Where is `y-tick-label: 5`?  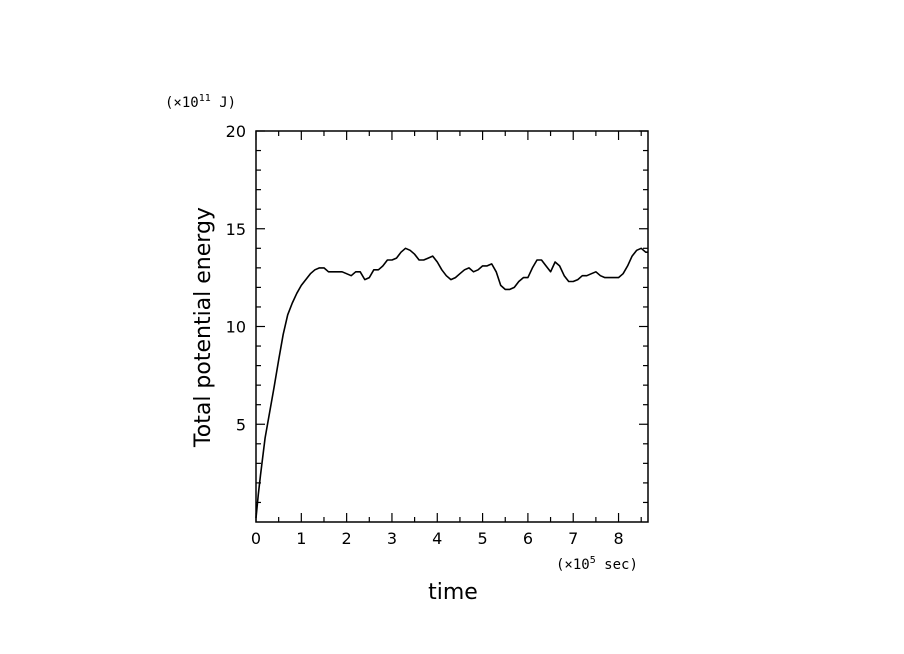 y-tick-label: 5 is located at coordinates (241, 424).